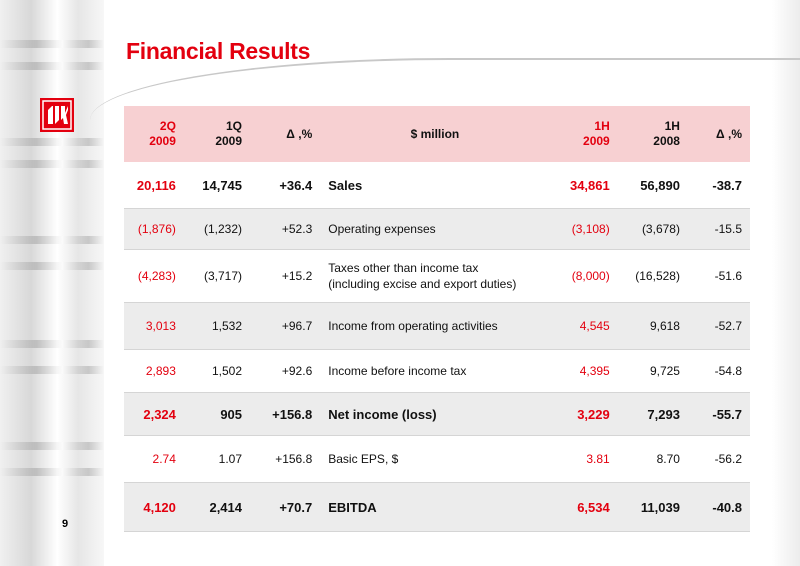 The image size is (800, 566). What do you see at coordinates (413, 326) in the screenshot?
I see `cell-label: Income from operating activities` at bounding box center [413, 326].